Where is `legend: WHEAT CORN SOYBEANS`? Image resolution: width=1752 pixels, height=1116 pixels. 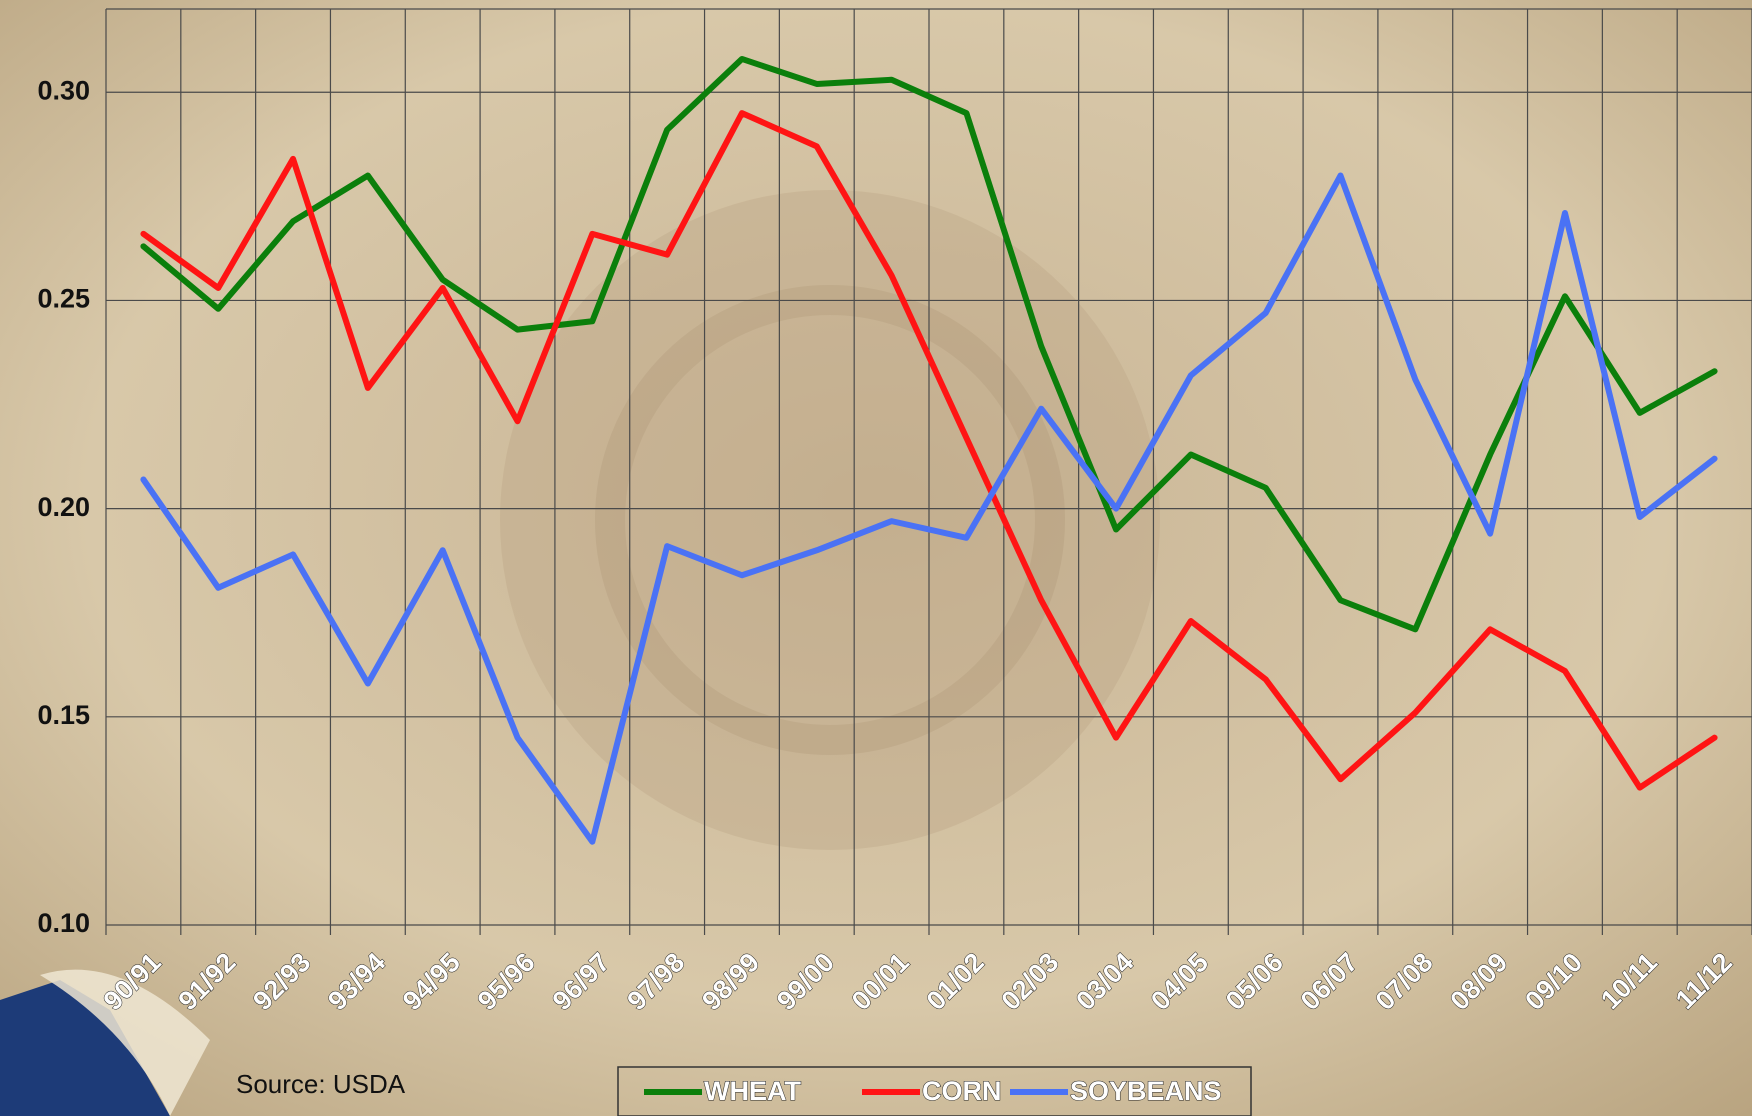 legend: WHEAT CORN SOYBEANS is located at coordinates (933, 1091).